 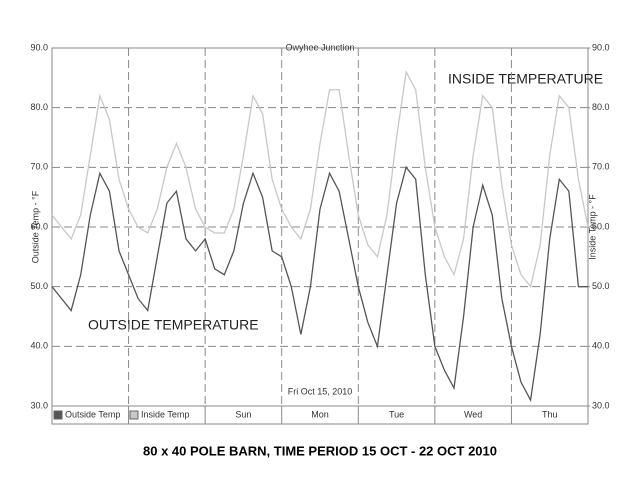 What do you see at coordinates (39, 47) in the screenshot?
I see `y-tick-label: 90.0` at bounding box center [39, 47].